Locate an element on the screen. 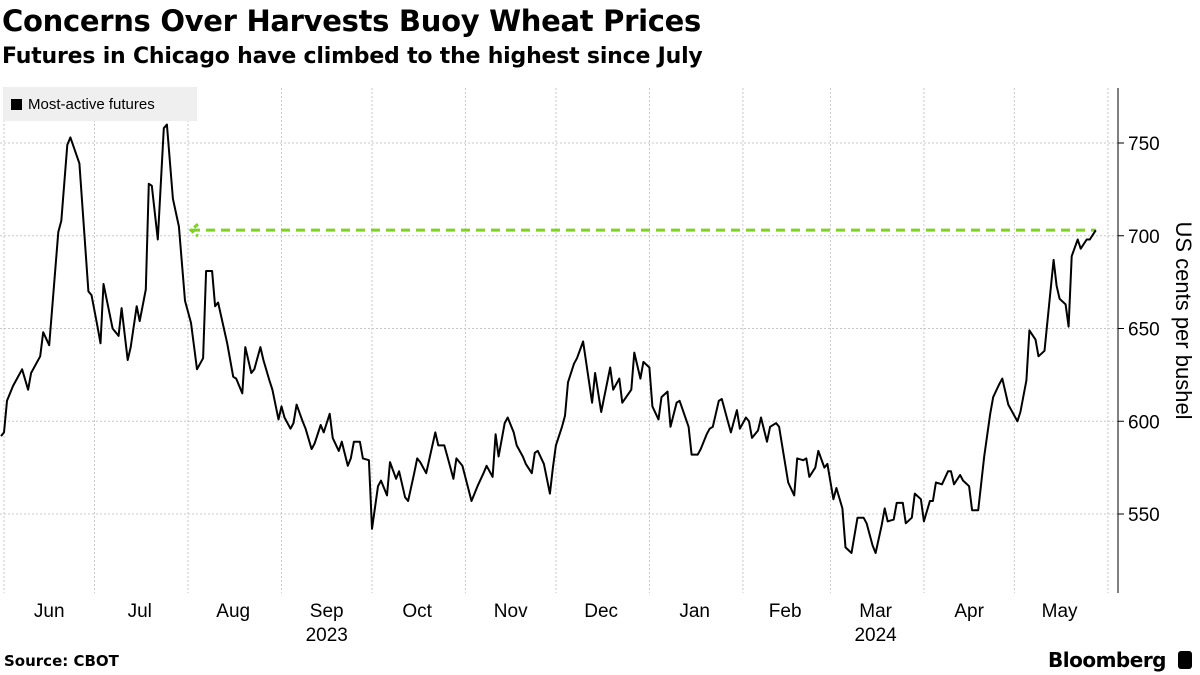  legend-label: Most-active futures is located at coordinates (91, 104).